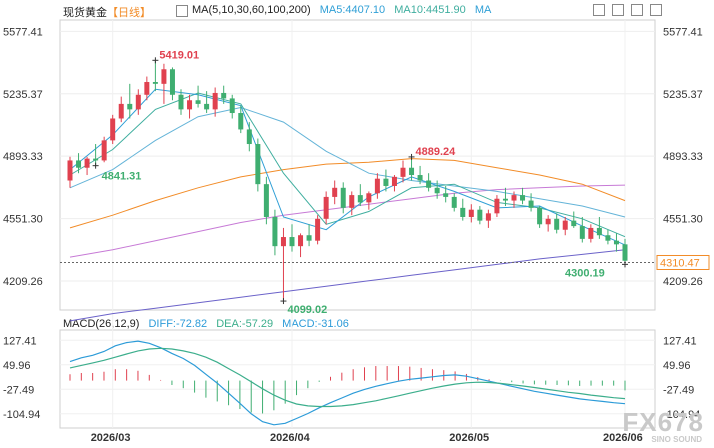 Image resolution: width=714 pixels, height=448 pixels. What do you see at coordinates (683, 32) in the screenshot?
I see `y-tick-right: 5577.41` at bounding box center [683, 32].